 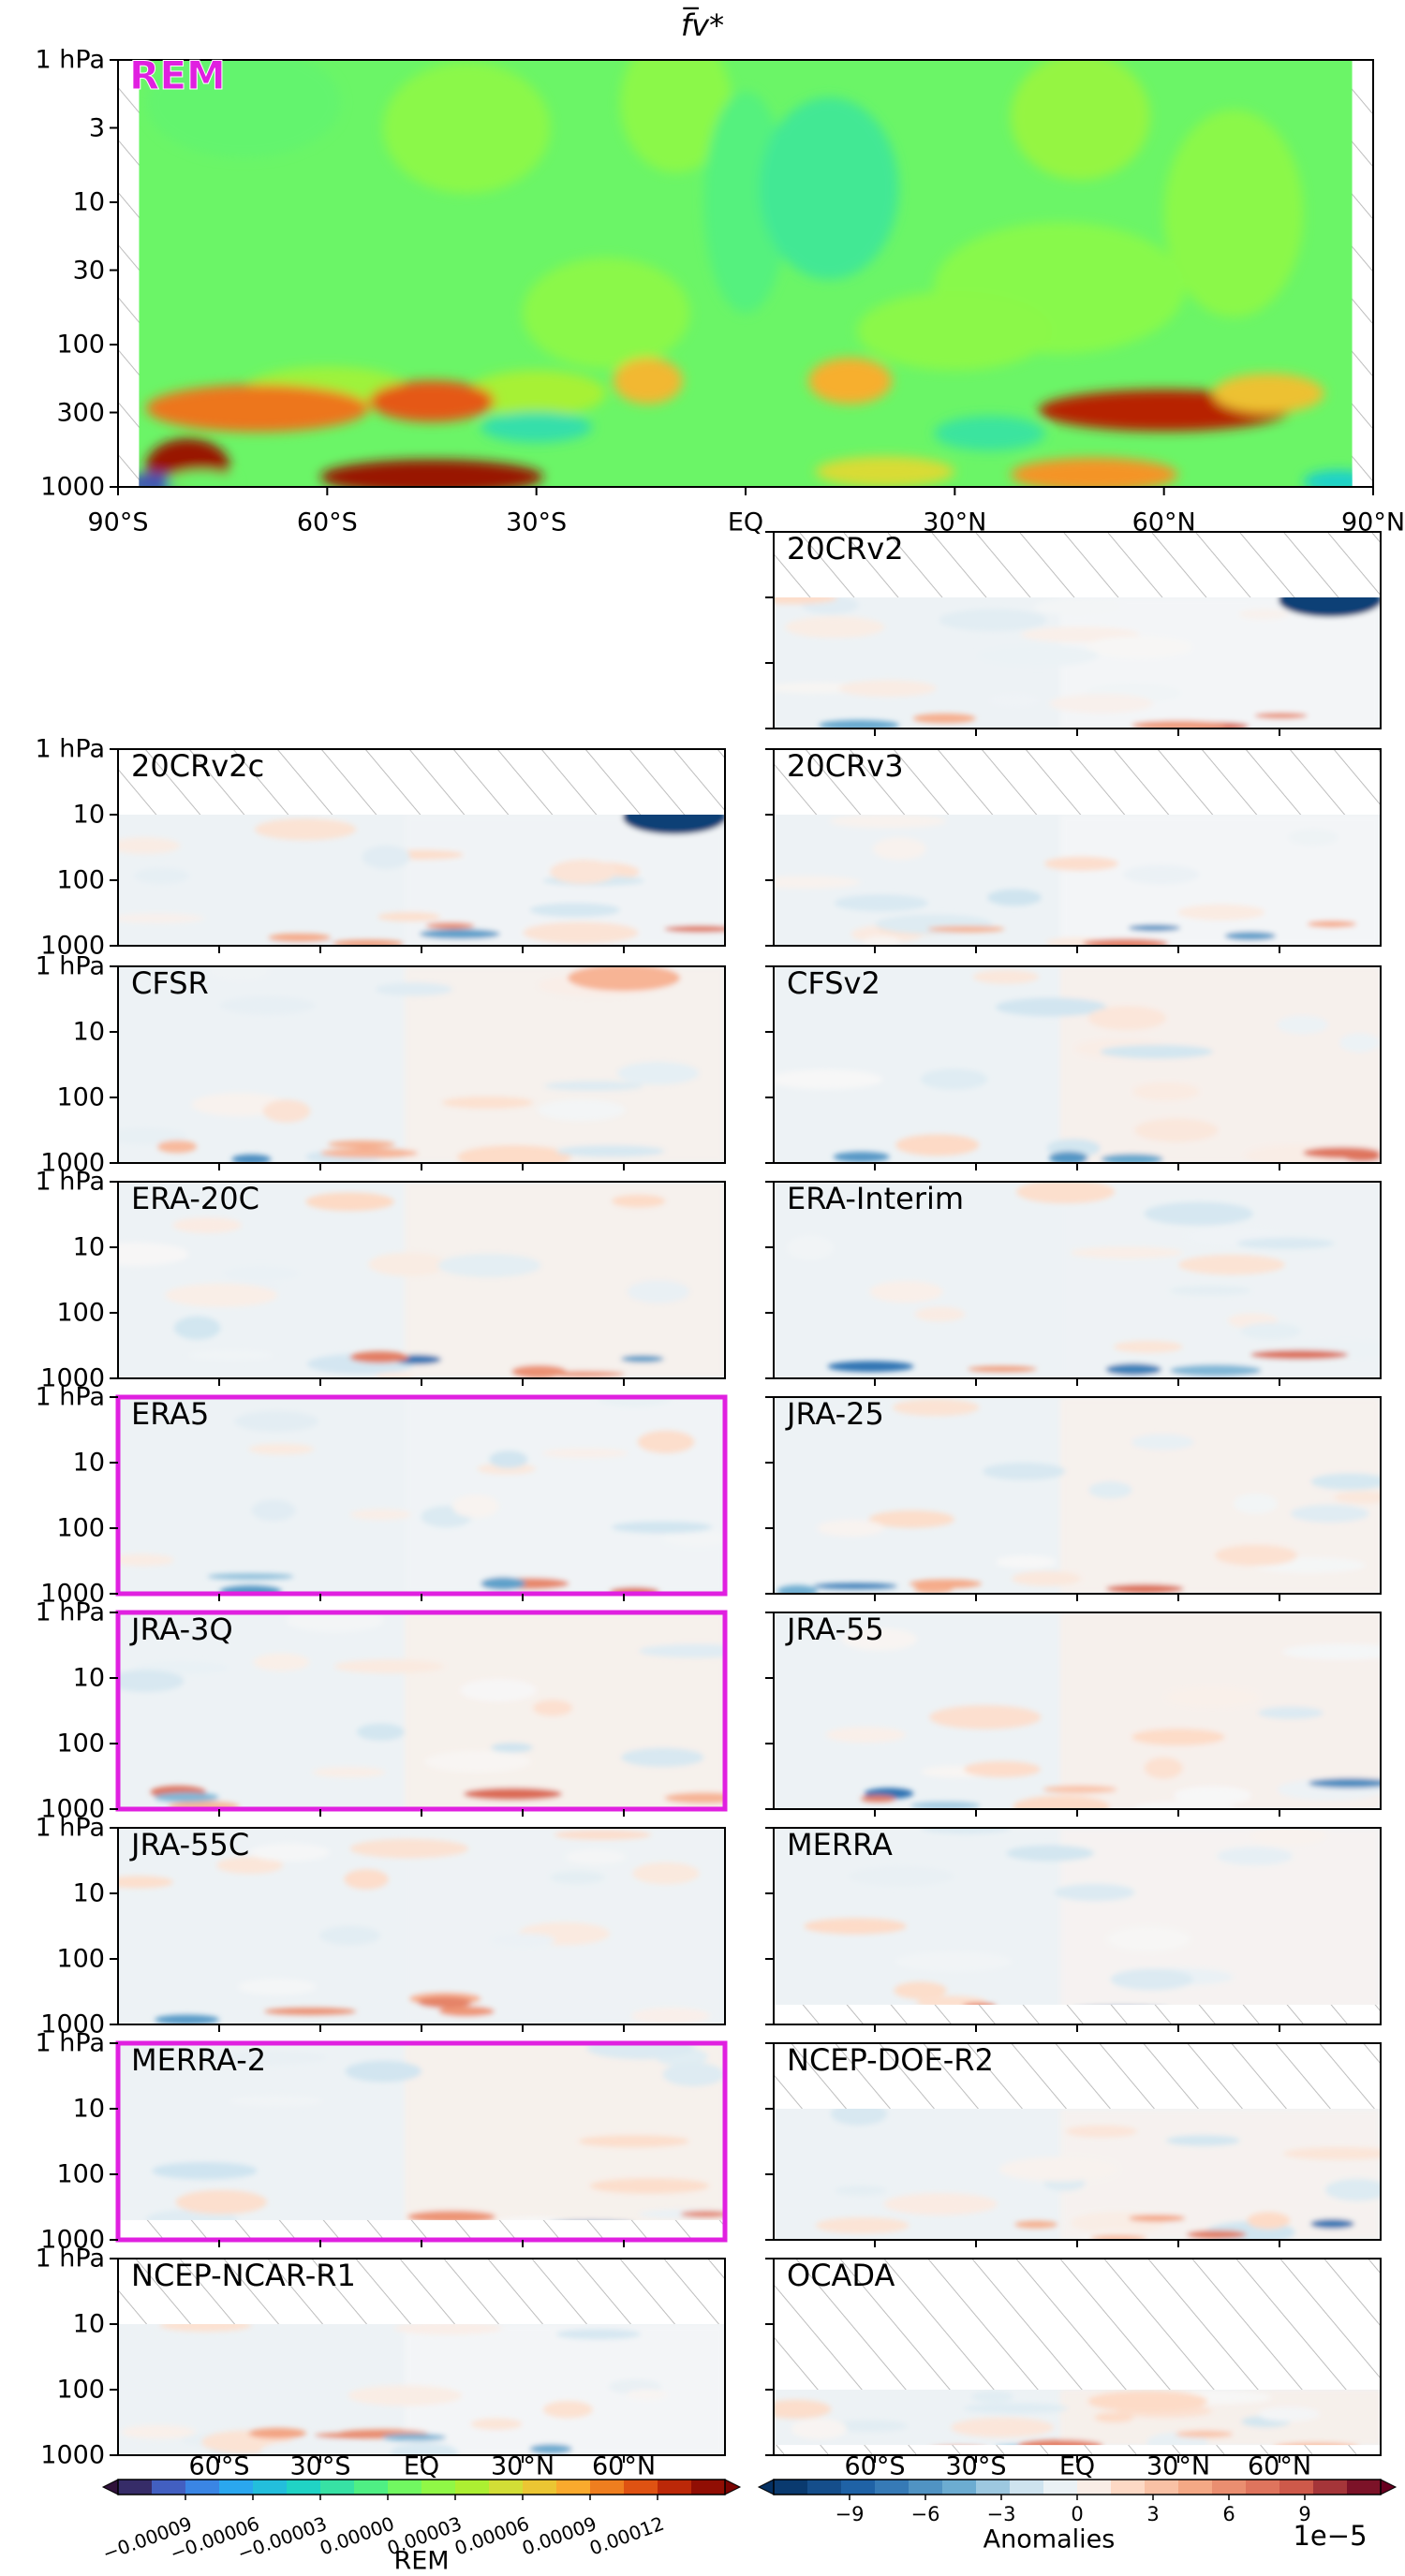 What do you see at coordinates (118, 522) in the screenshot?
I see `rem-xtick-label: 90°S` at bounding box center [118, 522].